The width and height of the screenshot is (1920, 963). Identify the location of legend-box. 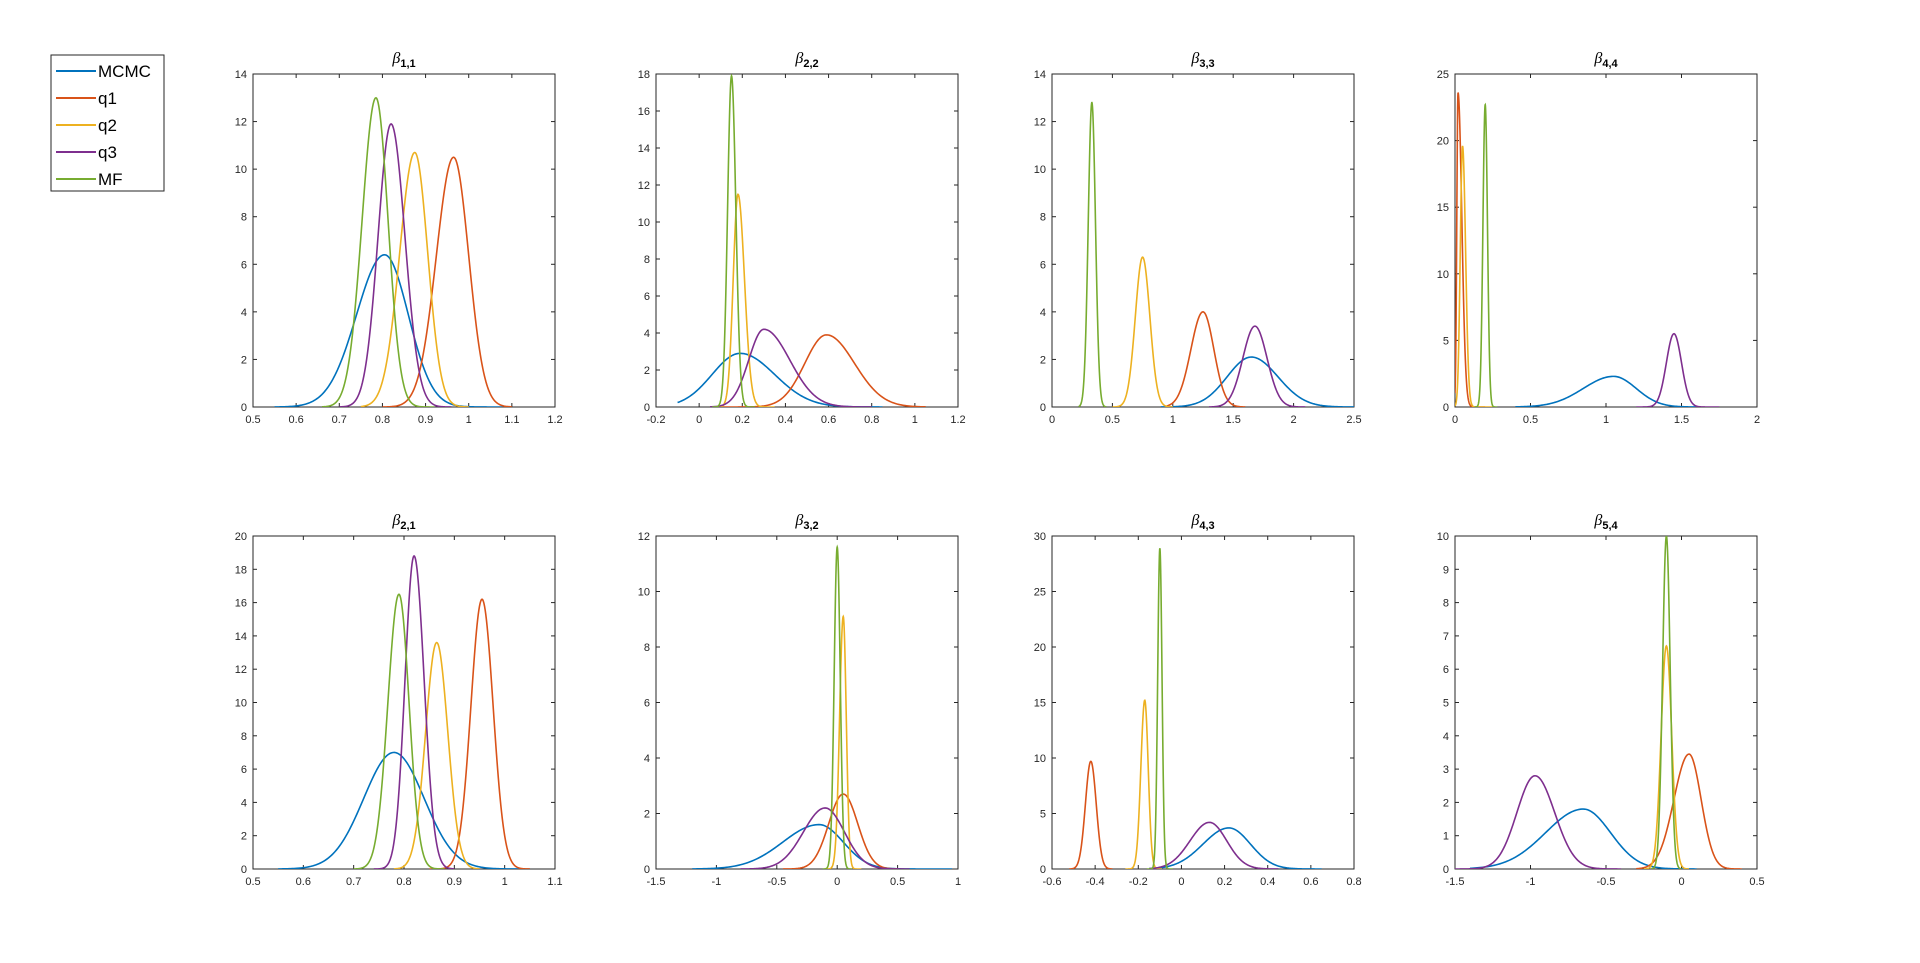
(107, 123).